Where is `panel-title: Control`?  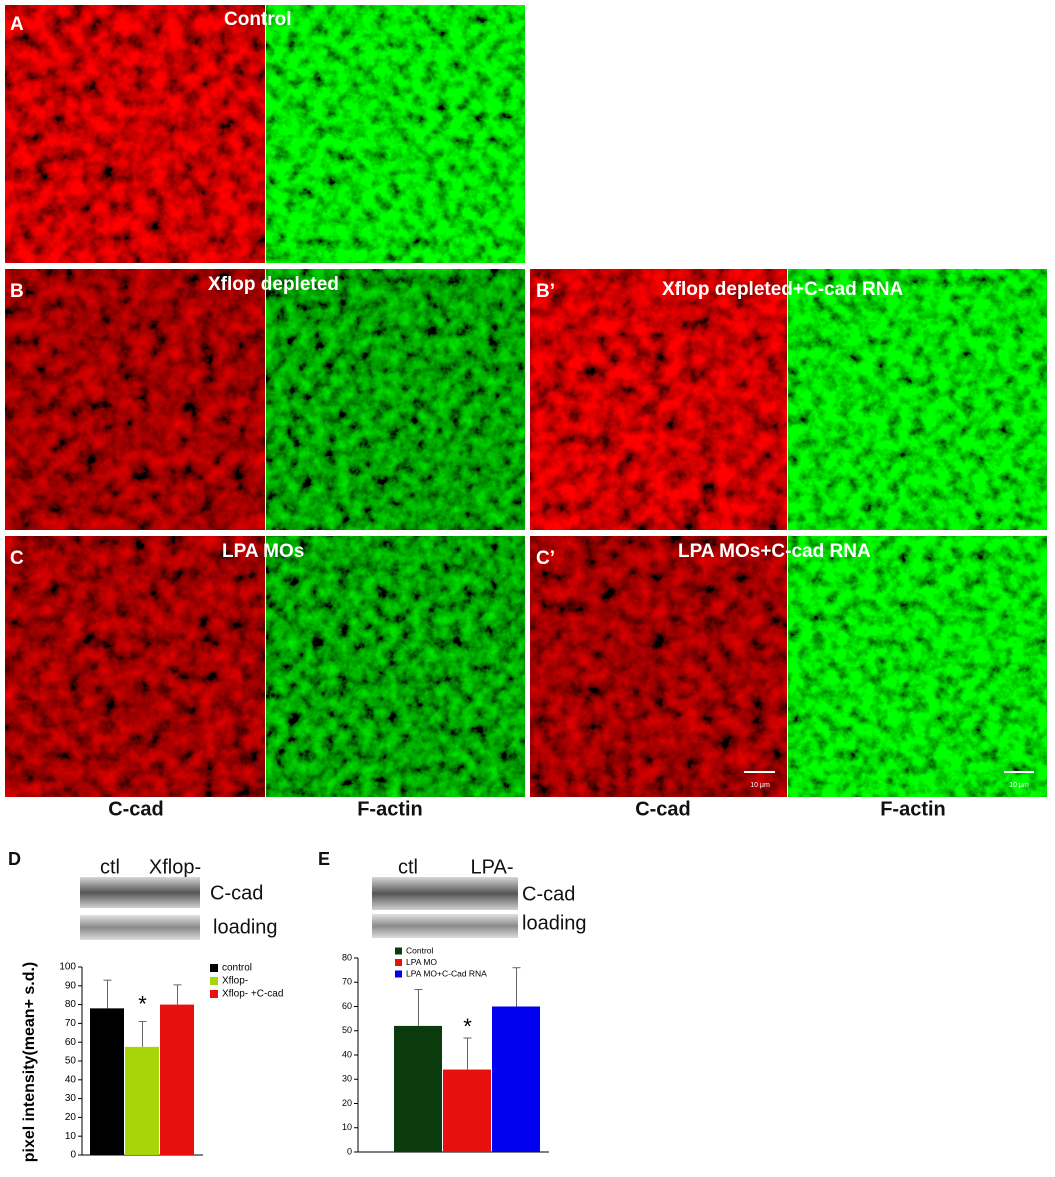
panel-title: Control is located at coordinates (258, 19).